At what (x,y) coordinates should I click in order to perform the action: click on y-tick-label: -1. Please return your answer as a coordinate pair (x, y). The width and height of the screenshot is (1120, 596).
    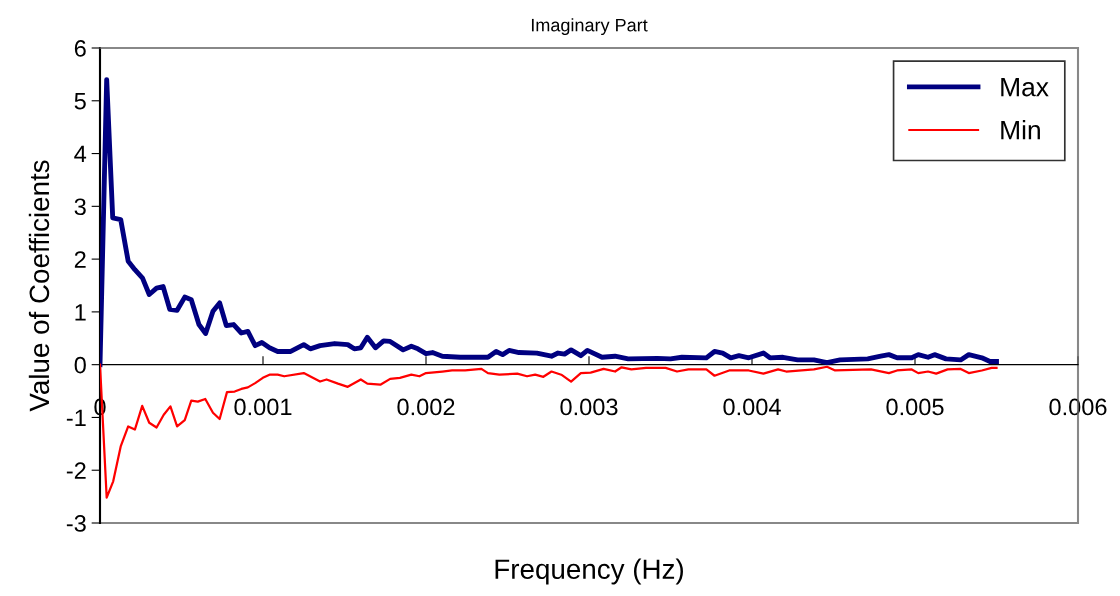
    Looking at the image, I should click on (76, 417).